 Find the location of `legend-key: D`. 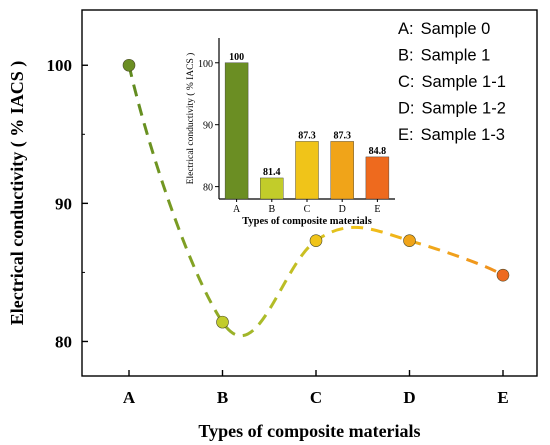

legend-key: D is located at coordinates (404, 109).